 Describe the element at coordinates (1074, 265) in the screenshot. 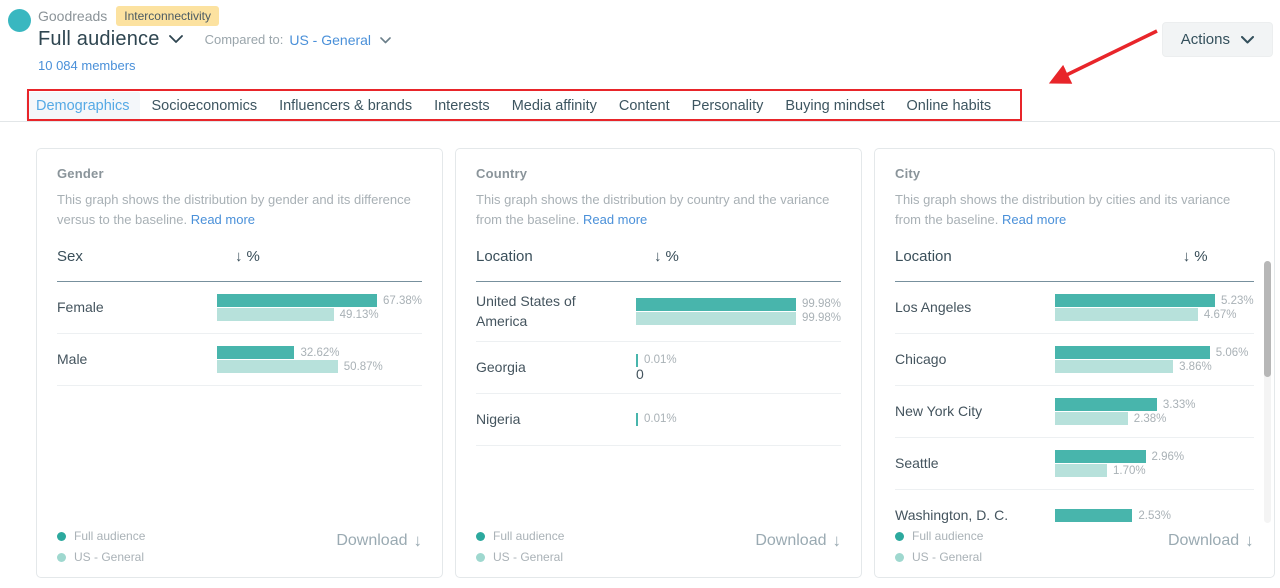

I see `table-header: Location ↓%` at that location.